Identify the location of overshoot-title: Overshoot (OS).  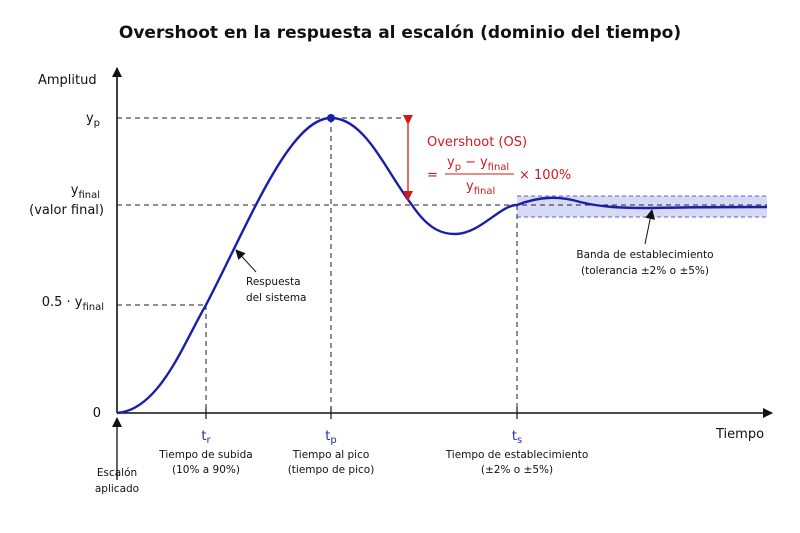
(477, 142).